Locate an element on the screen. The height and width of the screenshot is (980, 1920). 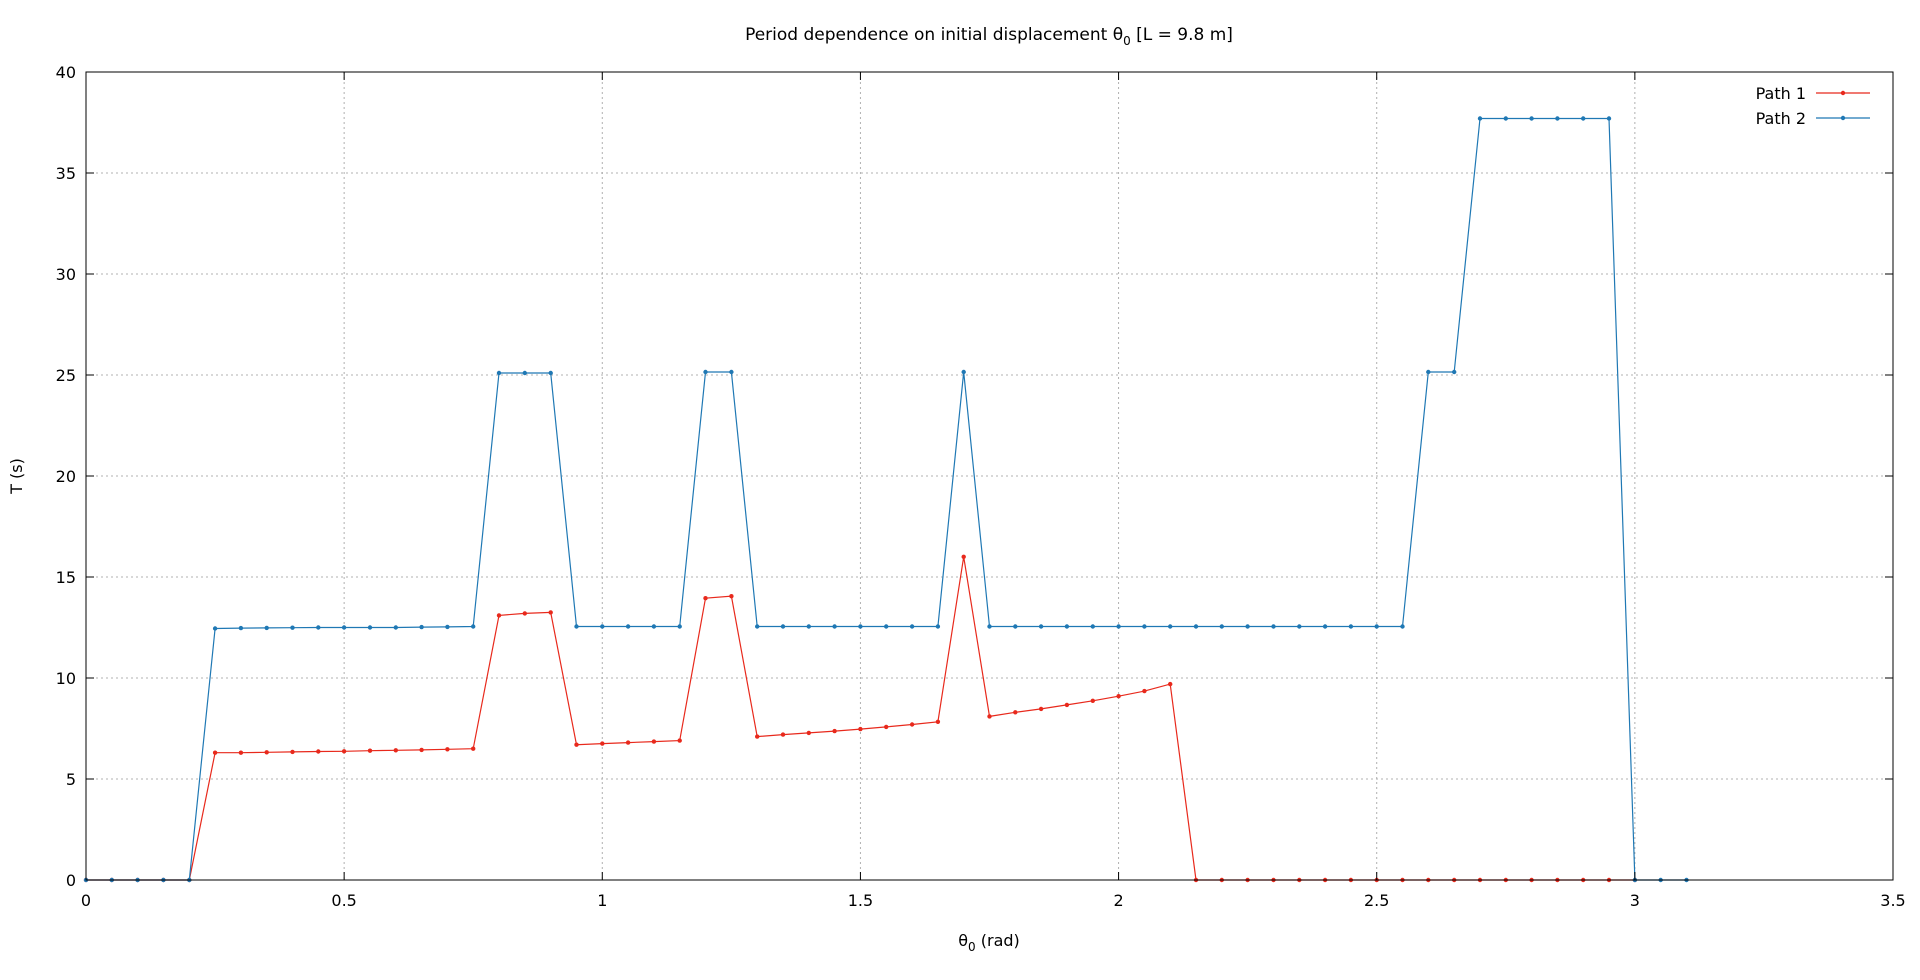
y-tick-label: 40 is located at coordinates (66, 72).